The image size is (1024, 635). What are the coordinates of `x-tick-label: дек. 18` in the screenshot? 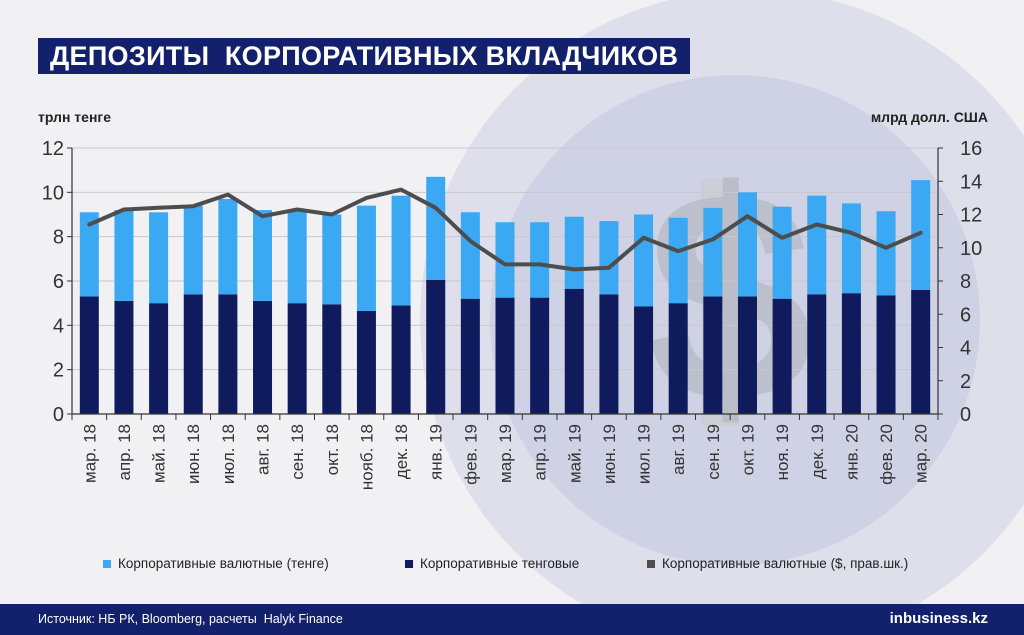 It's located at (401, 451).